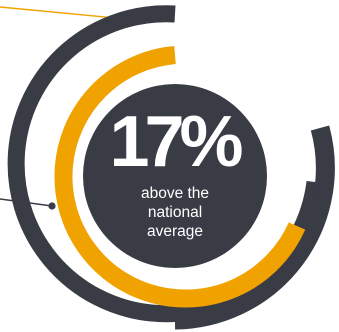 This screenshot has height=332, width=339. What do you see at coordinates (175, 142) in the screenshot?
I see `headline-value: 17%` at bounding box center [175, 142].